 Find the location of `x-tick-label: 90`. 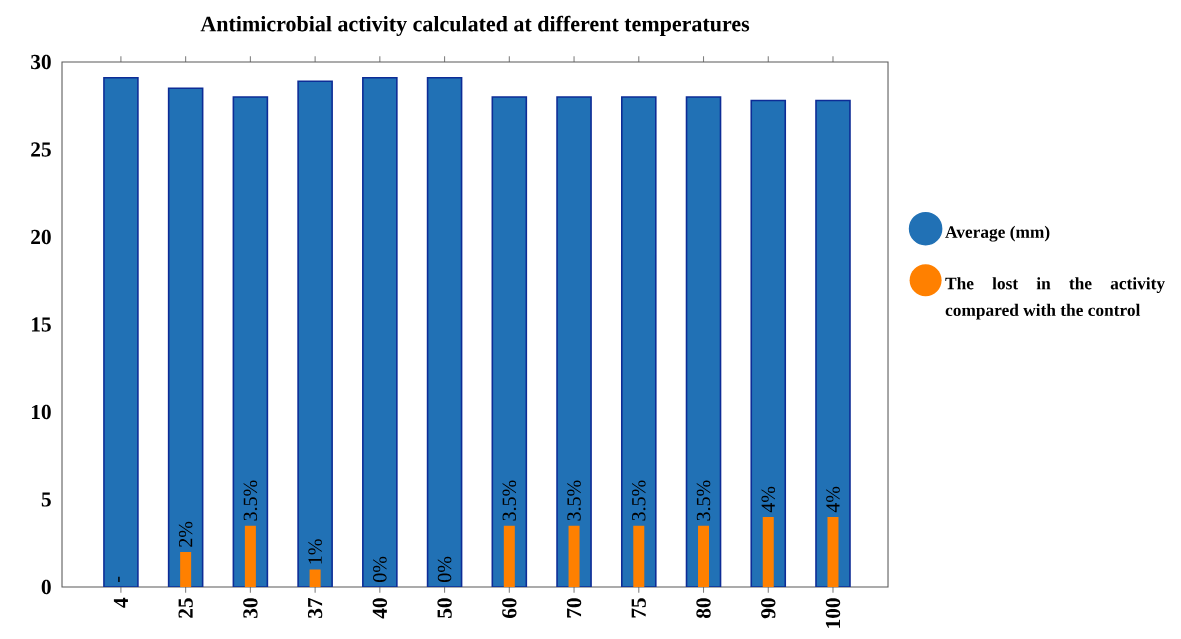

x-tick-label: 90 is located at coordinates (768, 608).